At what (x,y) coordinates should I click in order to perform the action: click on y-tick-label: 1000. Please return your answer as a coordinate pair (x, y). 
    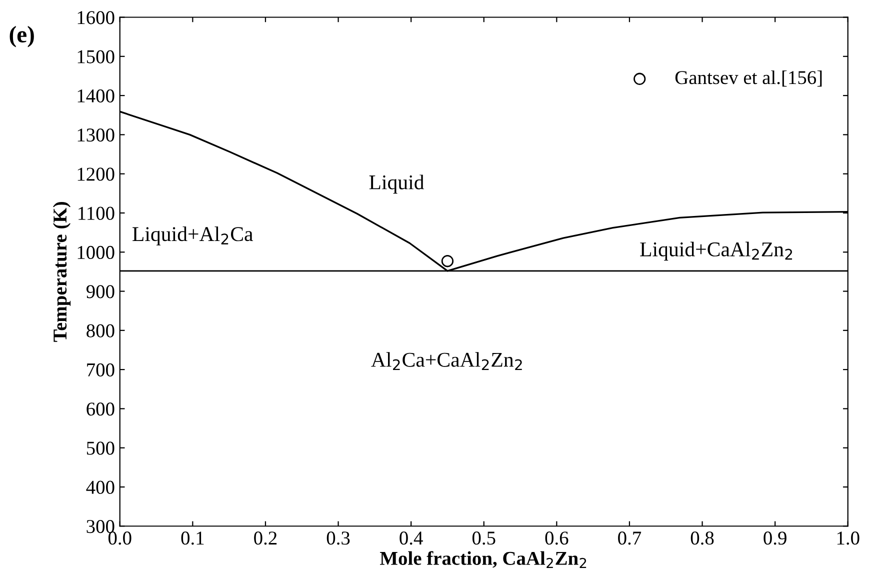
    Looking at the image, I should click on (96, 253).